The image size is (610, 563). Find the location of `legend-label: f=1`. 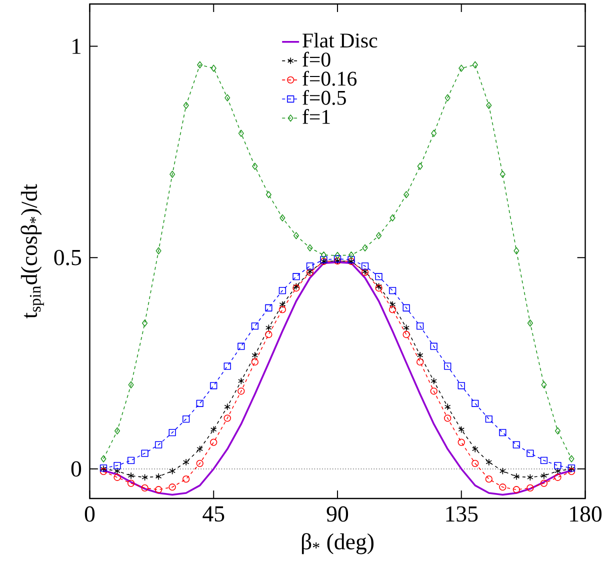

legend-label: f=1 is located at coordinates (316, 116).